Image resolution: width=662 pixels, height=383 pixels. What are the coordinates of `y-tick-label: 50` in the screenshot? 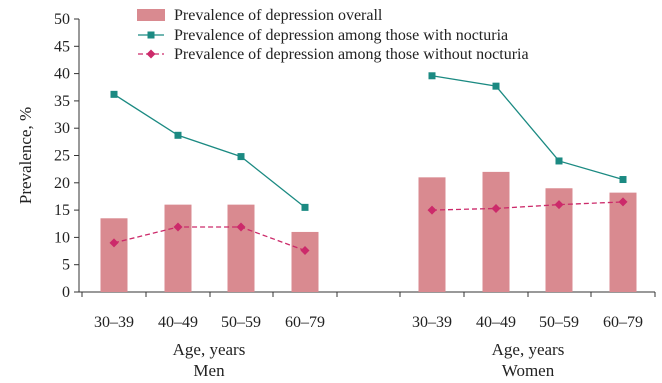 It's located at (62, 19).